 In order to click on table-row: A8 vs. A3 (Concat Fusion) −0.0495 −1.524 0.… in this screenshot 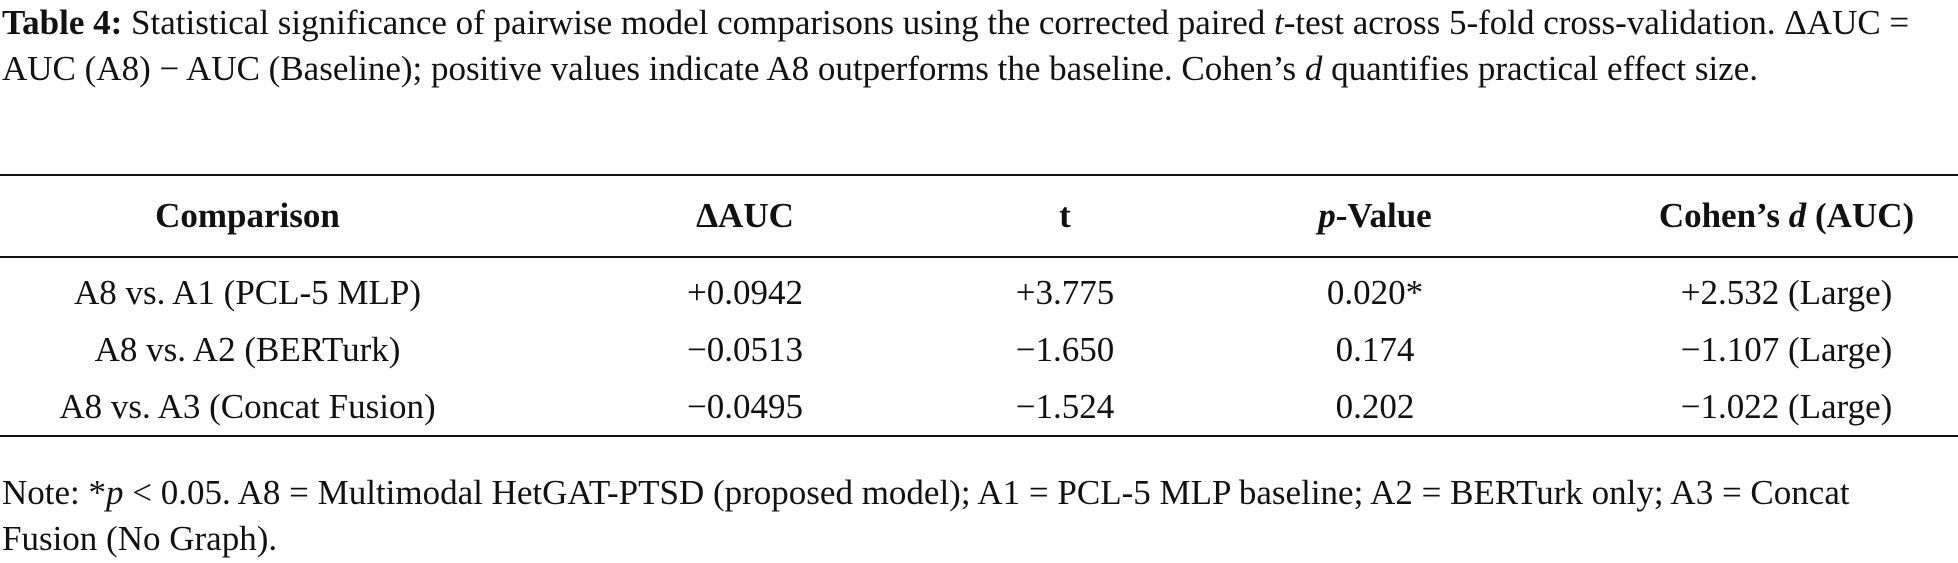, I will do `click(979, 407)`.